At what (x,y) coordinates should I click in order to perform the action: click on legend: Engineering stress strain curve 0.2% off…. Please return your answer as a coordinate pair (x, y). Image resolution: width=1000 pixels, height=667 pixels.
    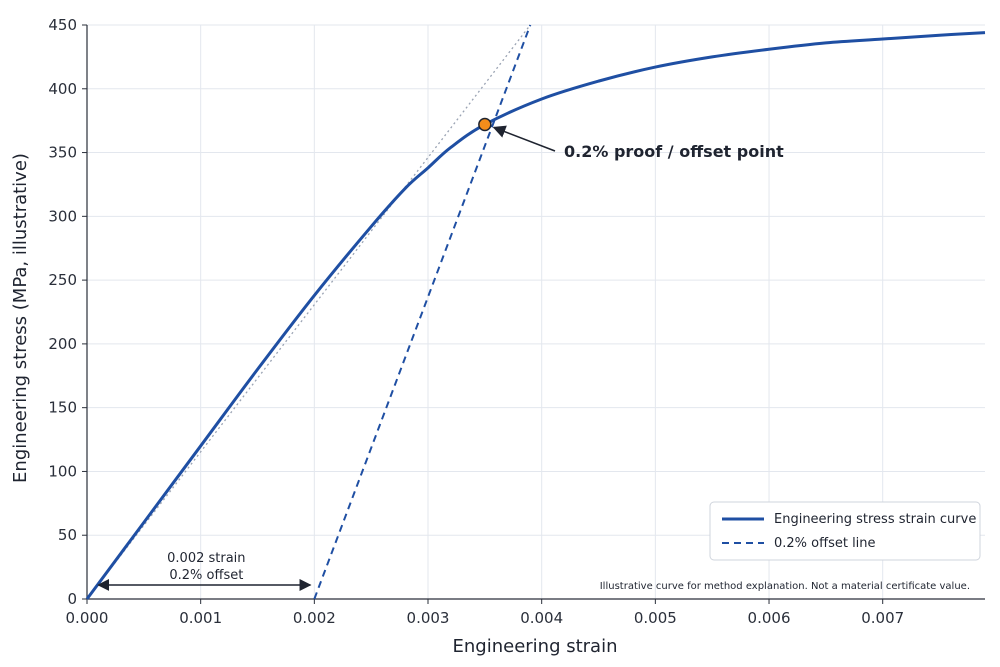
    Looking at the image, I should click on (845, 531).